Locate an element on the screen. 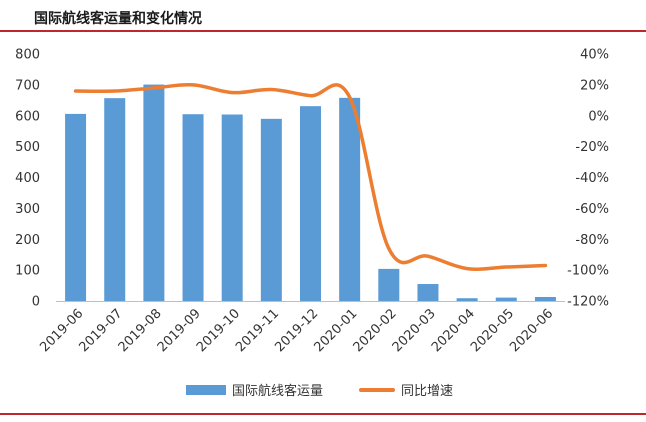  left-y-axis: 0 100 200 300 400 500 600 700 800 is located at coordinates (27, 179).